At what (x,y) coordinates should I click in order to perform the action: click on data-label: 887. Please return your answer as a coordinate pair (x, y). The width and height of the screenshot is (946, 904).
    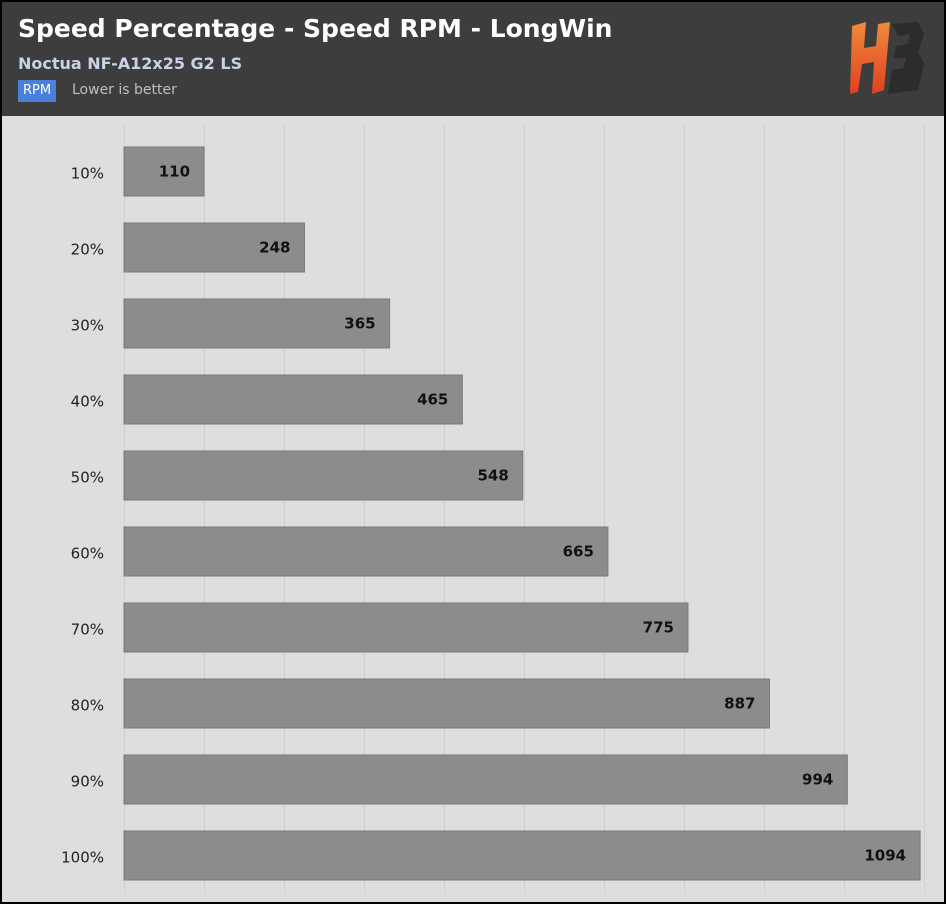
    Looking at the image, I should click on (739, 704).